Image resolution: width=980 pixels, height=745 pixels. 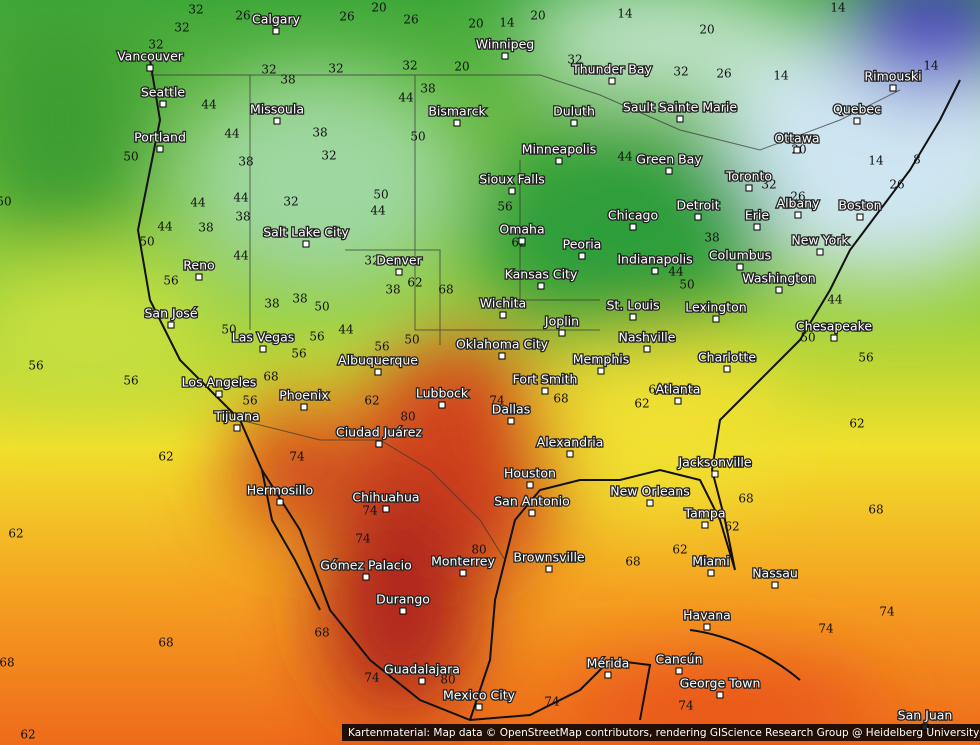 What do you see at coordinates (170, 313) in the screenshot?
I see `city-label: San José` at bounding box center [170, 313].